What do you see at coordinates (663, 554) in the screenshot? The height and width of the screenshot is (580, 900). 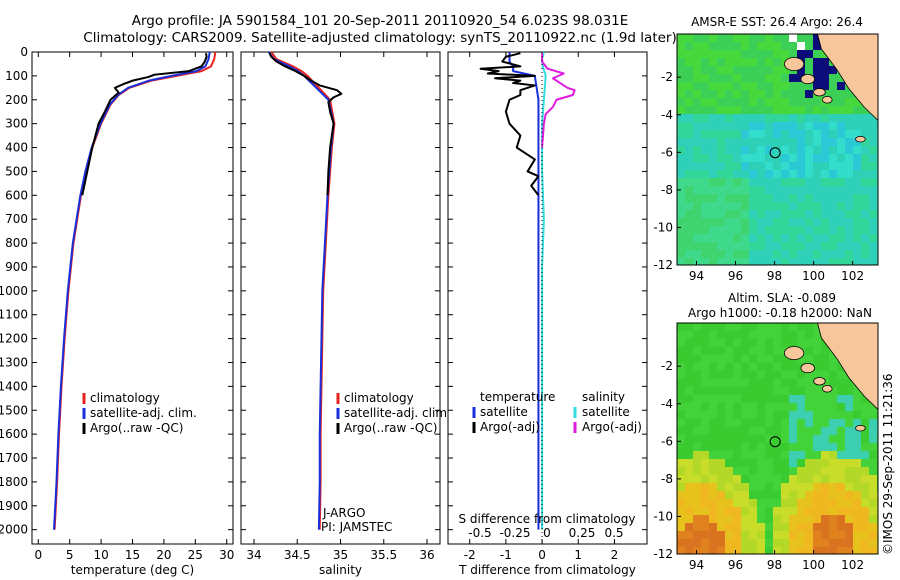 I see `map-y-tick-label: -12` at bounding box center [663, 554].